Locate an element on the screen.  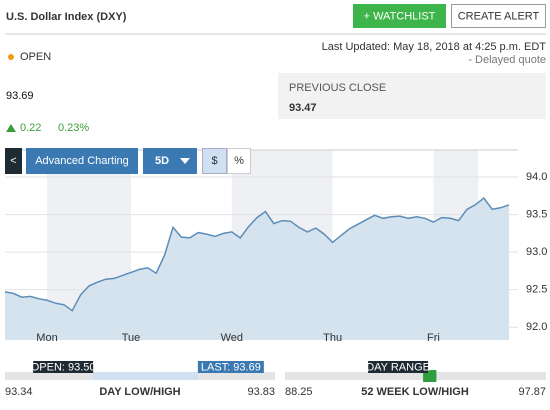
percent-text: % is located at coordinates (239, 161).